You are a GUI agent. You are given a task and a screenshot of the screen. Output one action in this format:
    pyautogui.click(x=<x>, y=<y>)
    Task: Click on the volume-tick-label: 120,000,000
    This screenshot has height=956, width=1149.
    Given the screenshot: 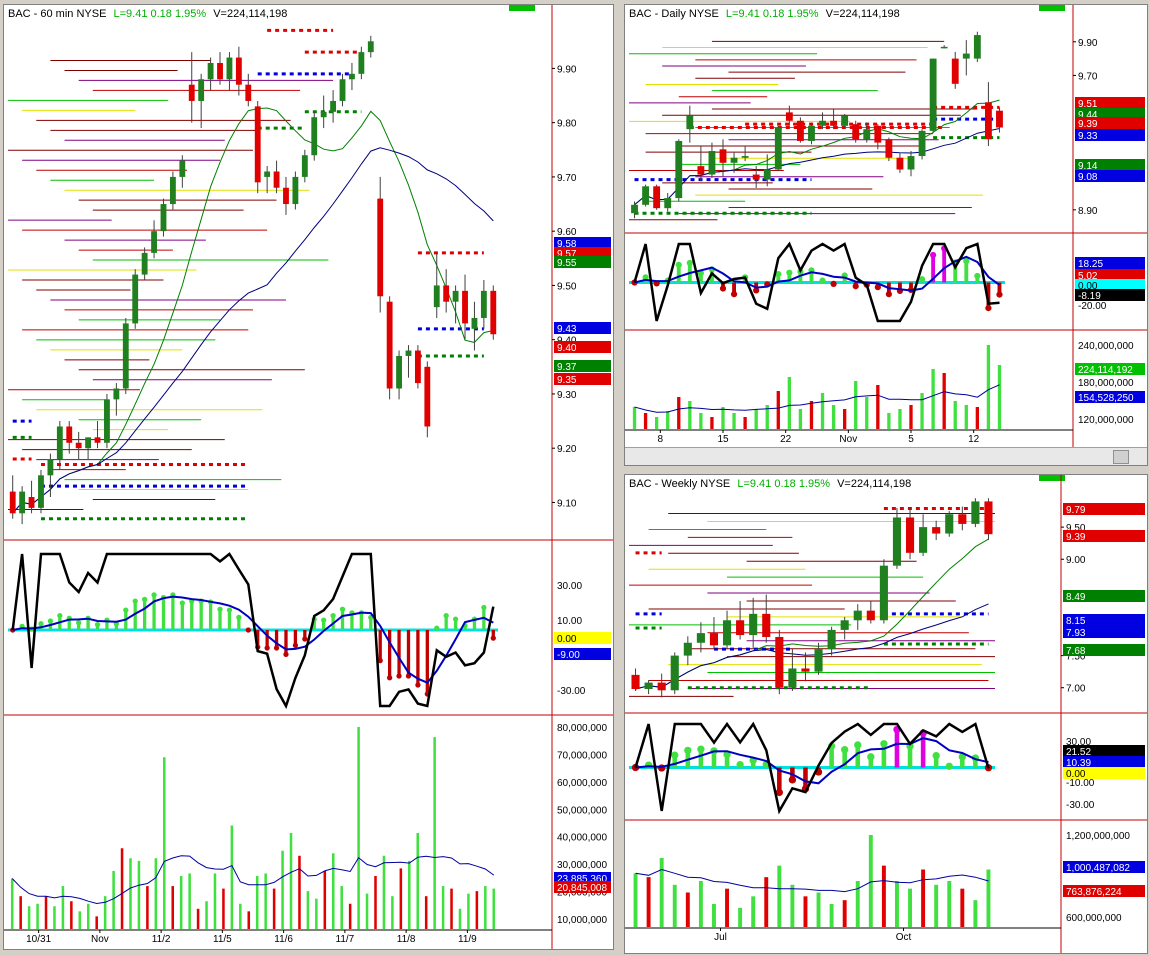 What is the action you would take?
    pyautogui.click(x=1106, y=420)
    